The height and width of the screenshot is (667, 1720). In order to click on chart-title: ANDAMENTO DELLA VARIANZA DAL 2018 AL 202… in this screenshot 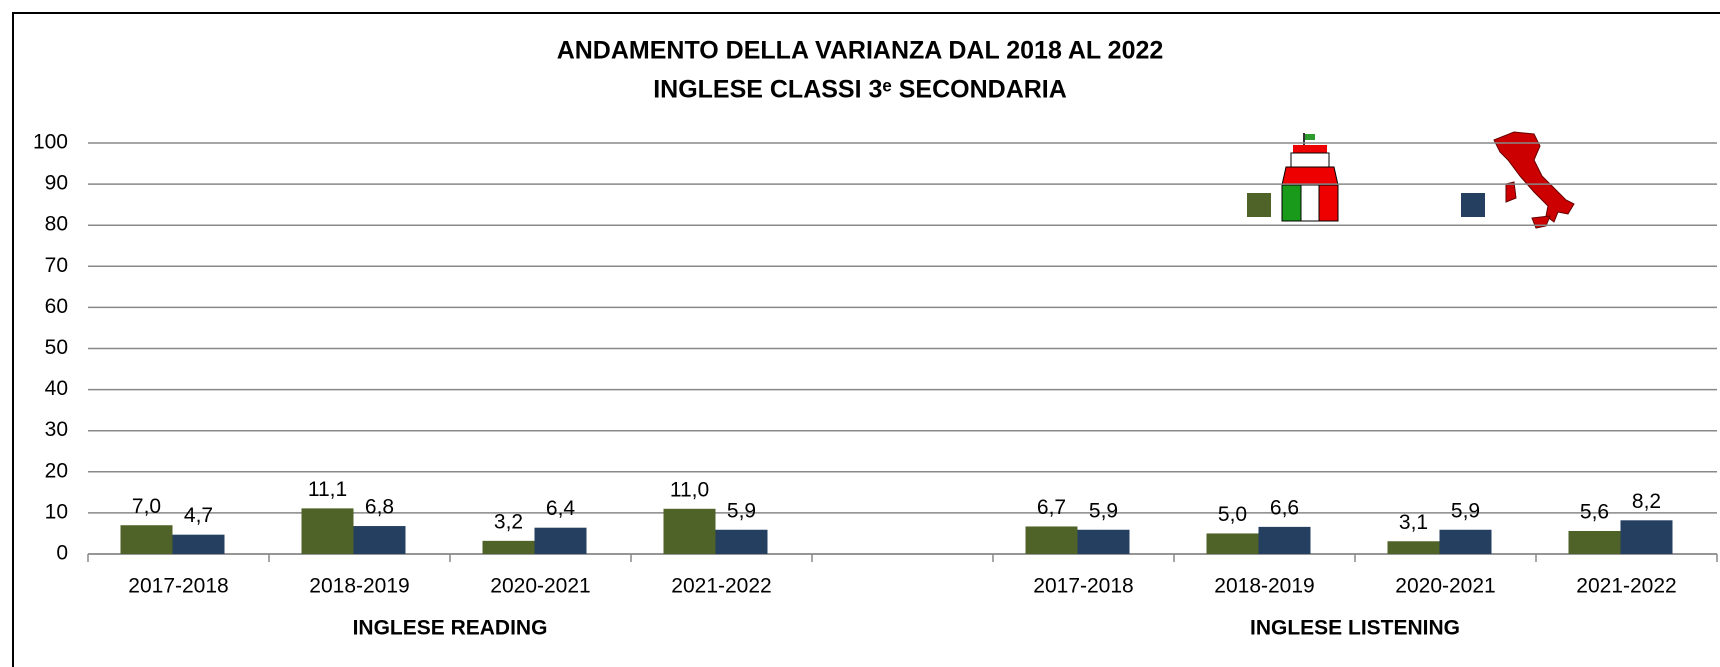, I will do `click(860, 51)`.